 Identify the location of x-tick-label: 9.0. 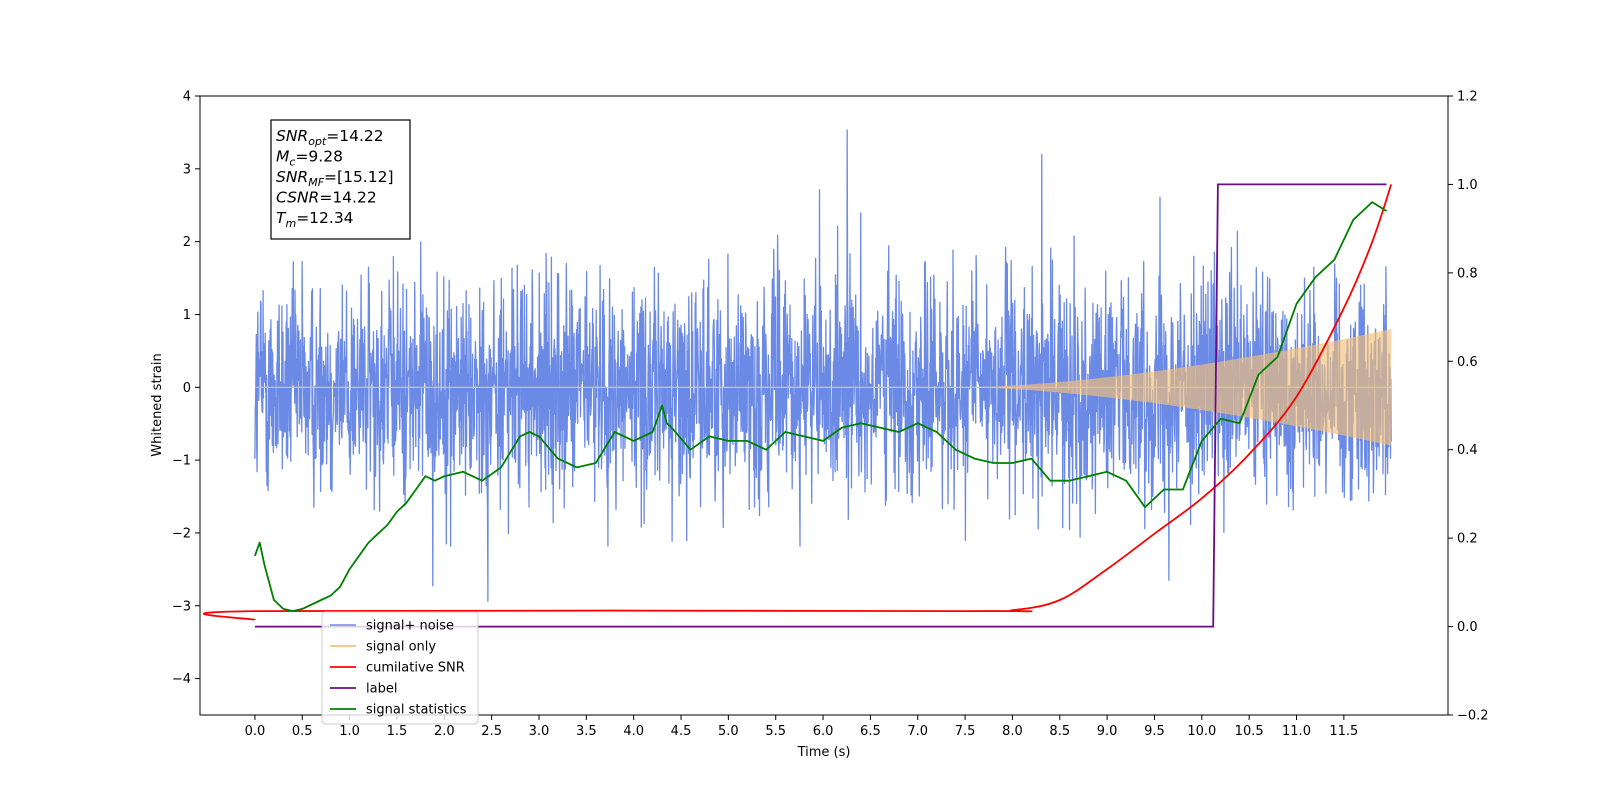
(1107, 731).